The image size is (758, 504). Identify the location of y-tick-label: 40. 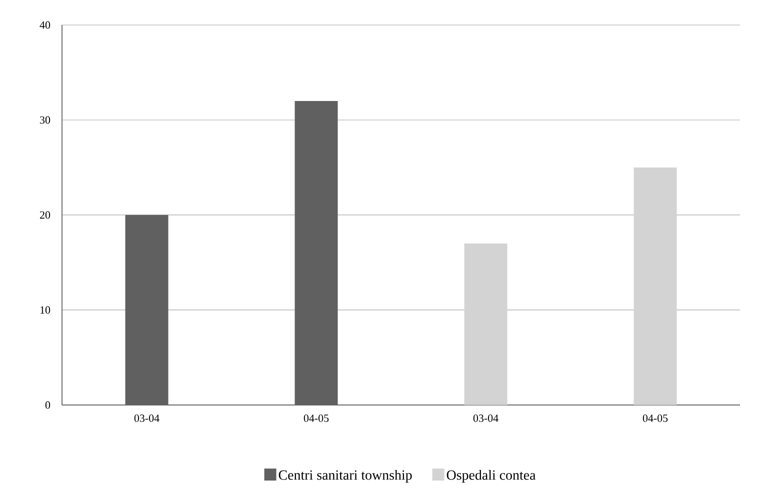
(45, 25).